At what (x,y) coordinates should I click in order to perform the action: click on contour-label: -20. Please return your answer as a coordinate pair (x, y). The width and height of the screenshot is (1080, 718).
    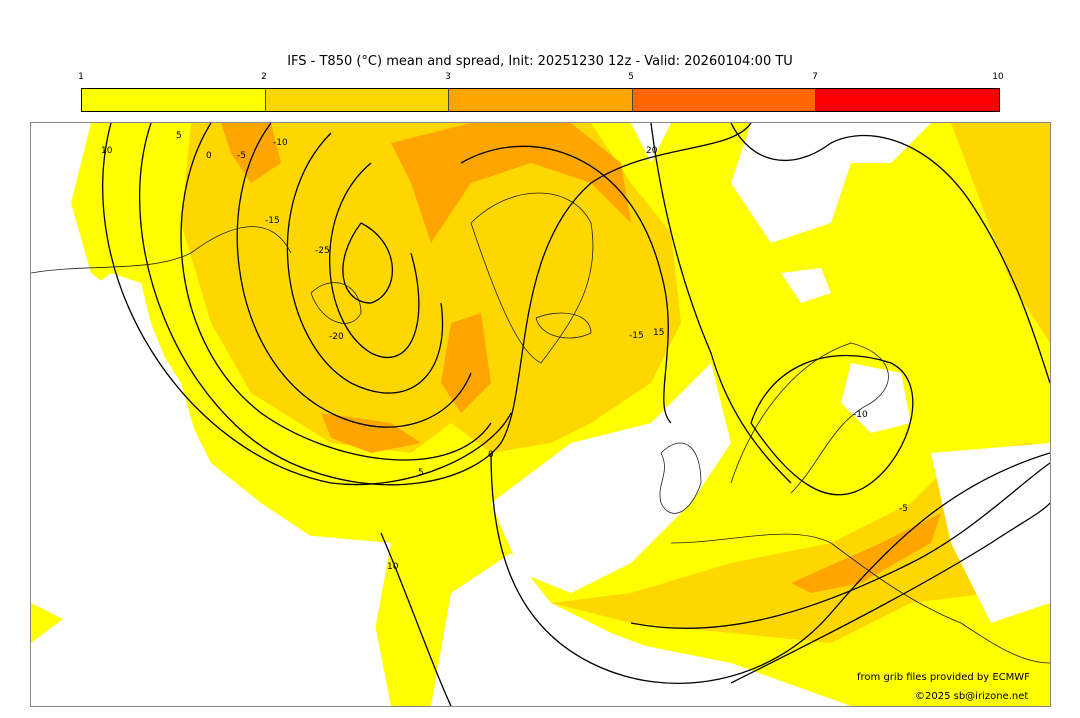
    Looking at the image, I should click on (336, 337).